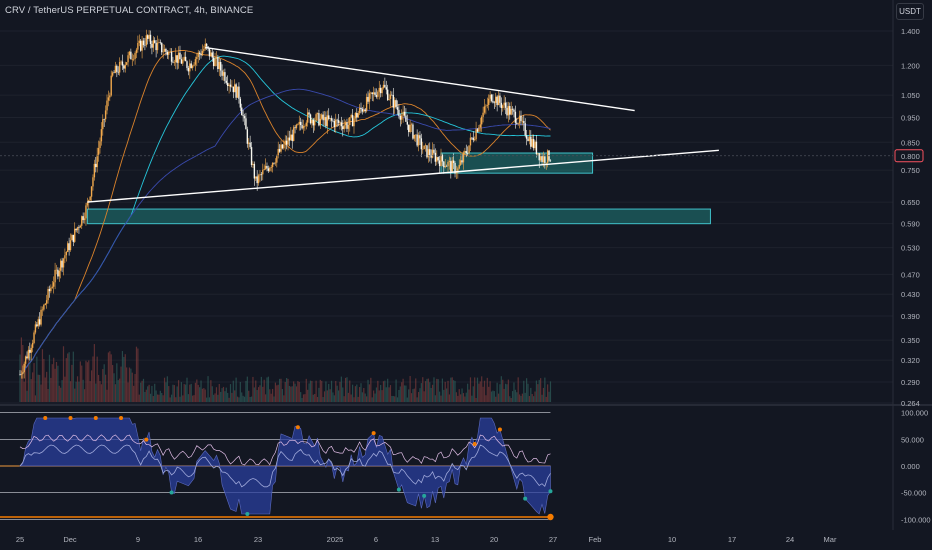 The image size is (932, 550). What do you see at coordinates (138, 539) in the screenshot?
I see `date-tick-label: 9` at bounding box center [138, 539].